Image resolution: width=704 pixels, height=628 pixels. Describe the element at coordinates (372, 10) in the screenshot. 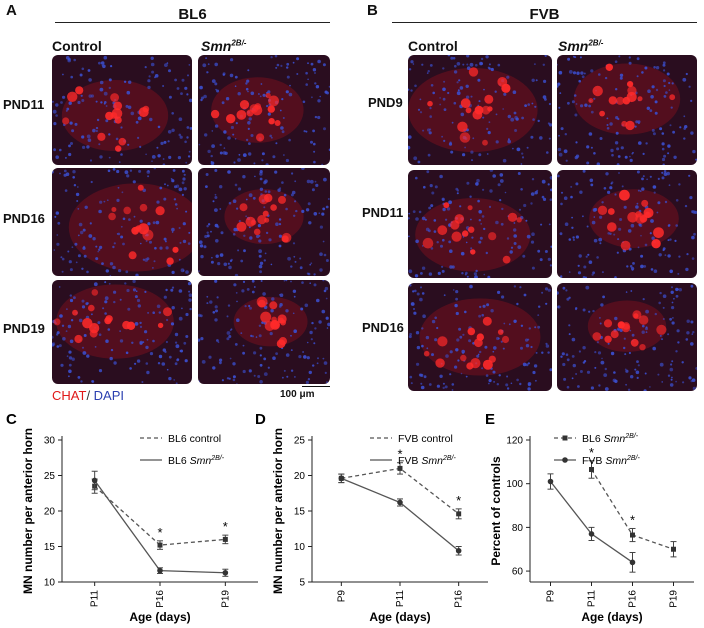

I see `panel-b-letter: B` at that location.